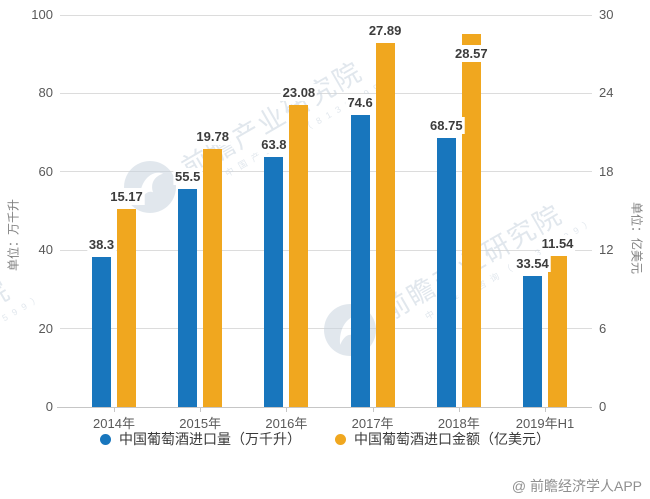 Image resolution: width=650 pixels, height=499 pixels. Describe the element at coordinates (385, 30) in the screenshot. I see `bar-label-value-3: 27.89` at that location.